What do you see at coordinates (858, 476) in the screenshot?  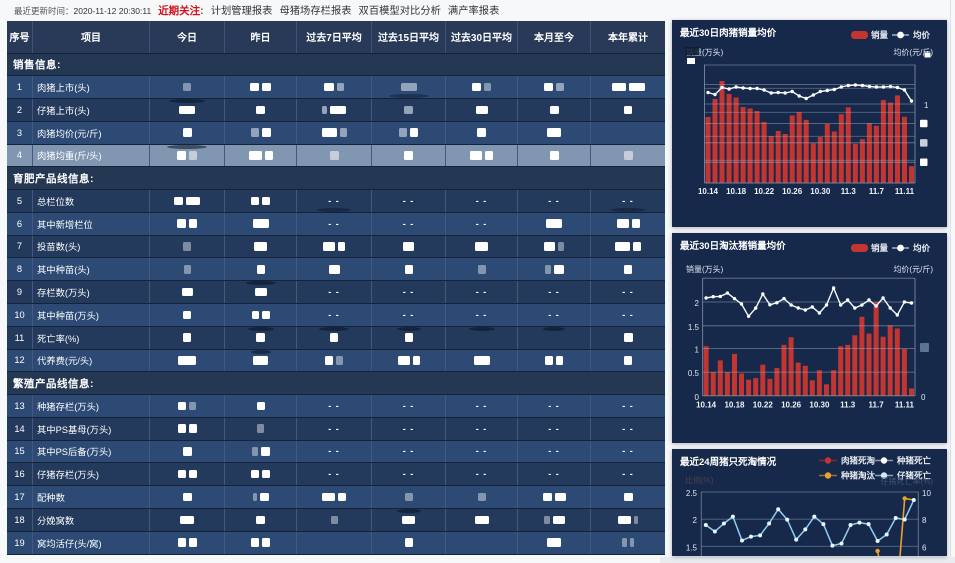 I see `svg-text: 种猪淘汰` at bounding box center [858, 476].